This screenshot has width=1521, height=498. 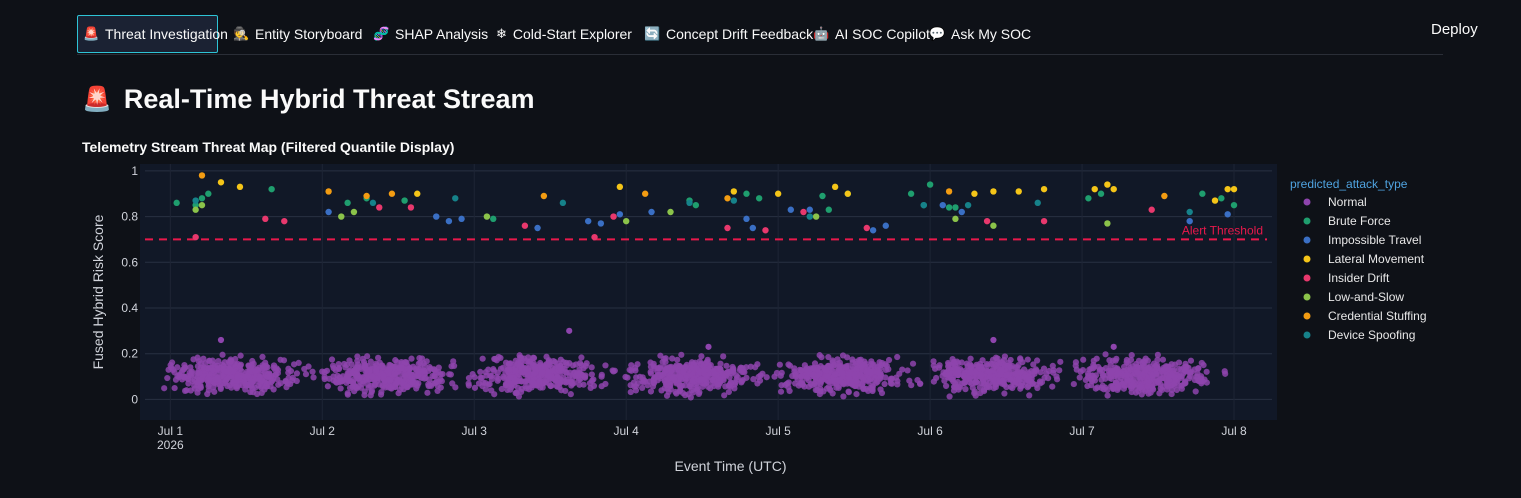 What do you see at coordinates (428, 34) in the screenshot?
I see `tab-shap-analysis: 🧬 SHAP Analysis` at bounding box center [428, 34].